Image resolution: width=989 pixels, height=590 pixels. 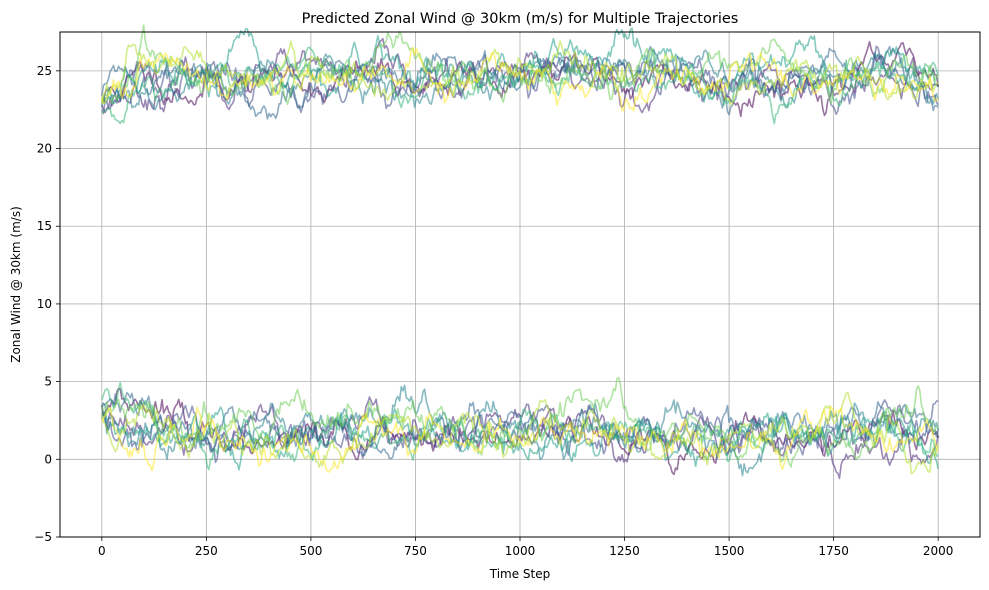 What do you see at coordinates (16, 284) in the screenshot?
I see `y-axis-label: Zonal Wind @ 30km (m/s)` at bounding box center [16, 284].